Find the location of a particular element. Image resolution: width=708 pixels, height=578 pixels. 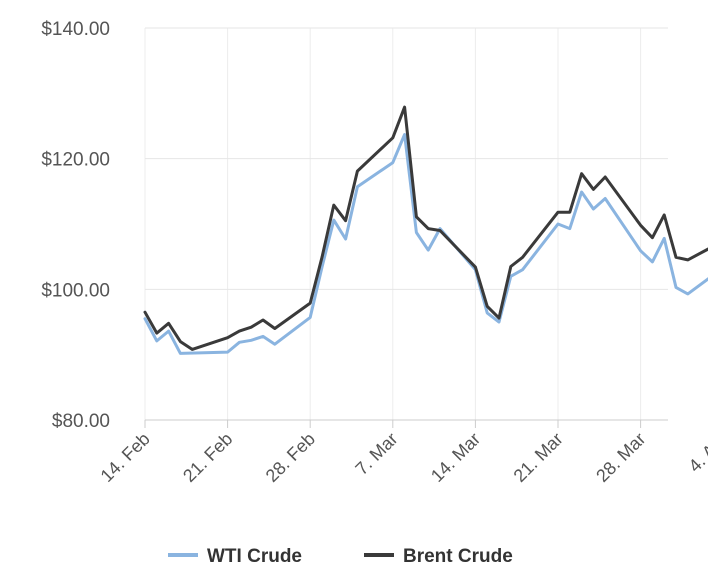

x-tick-label: 4. Apr is located at coordinates (696, 452).